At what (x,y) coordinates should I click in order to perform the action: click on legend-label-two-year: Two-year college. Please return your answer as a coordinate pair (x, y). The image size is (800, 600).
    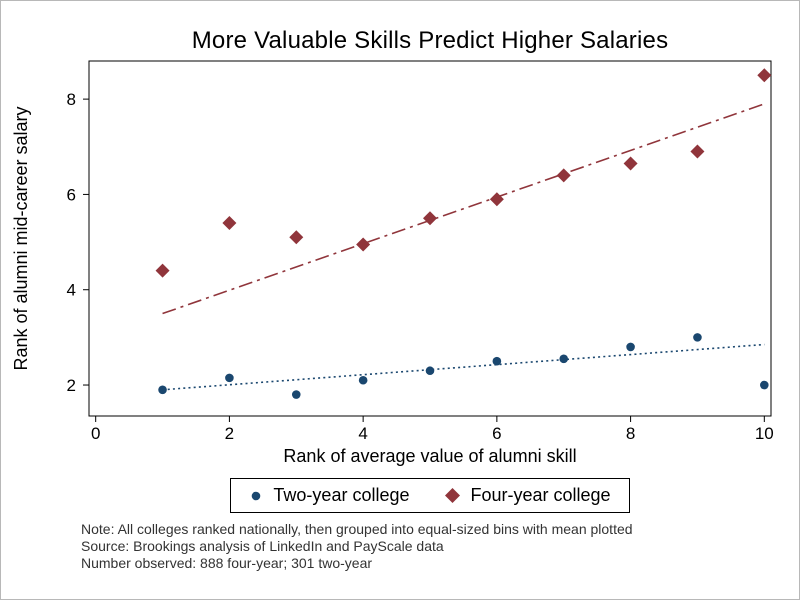
    Looking at the image, I should click on (341, 495).